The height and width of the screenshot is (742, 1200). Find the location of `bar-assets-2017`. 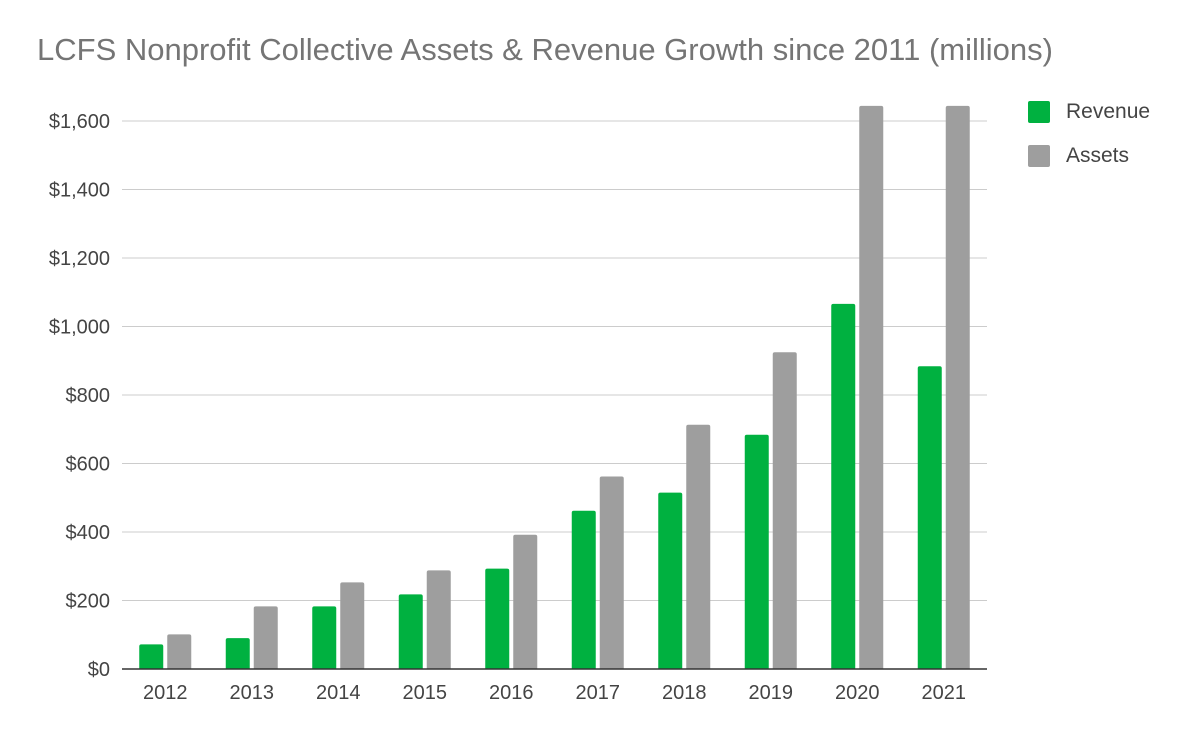

bar-assets-2017 is located at coordinates (611, 572).